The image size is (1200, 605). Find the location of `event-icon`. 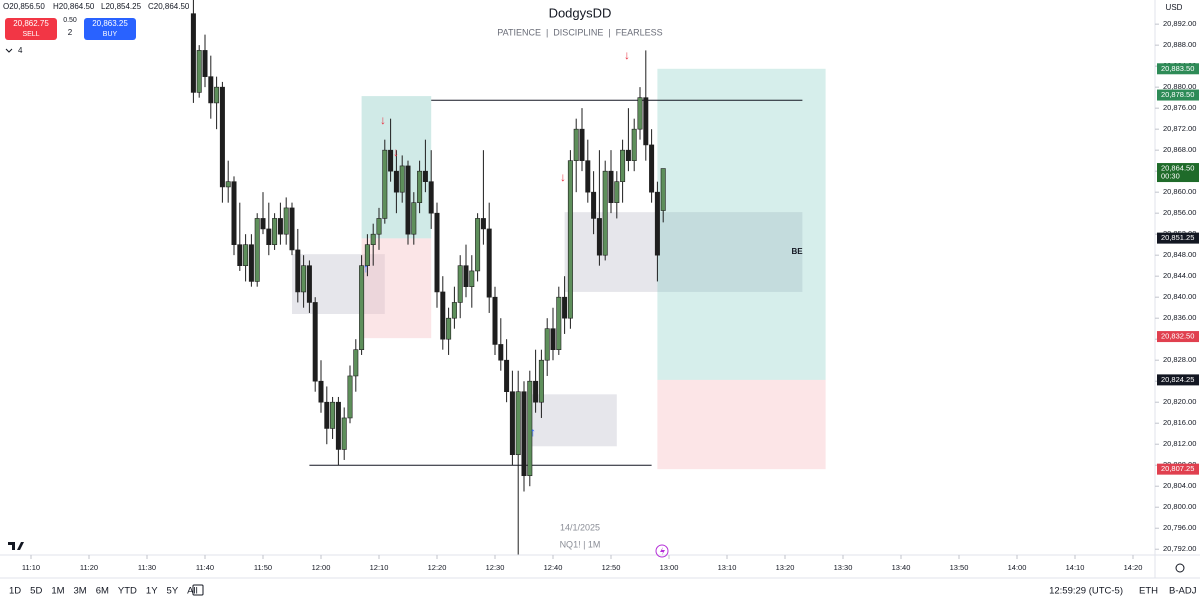

event-icon is located at coordinates (662, 551).